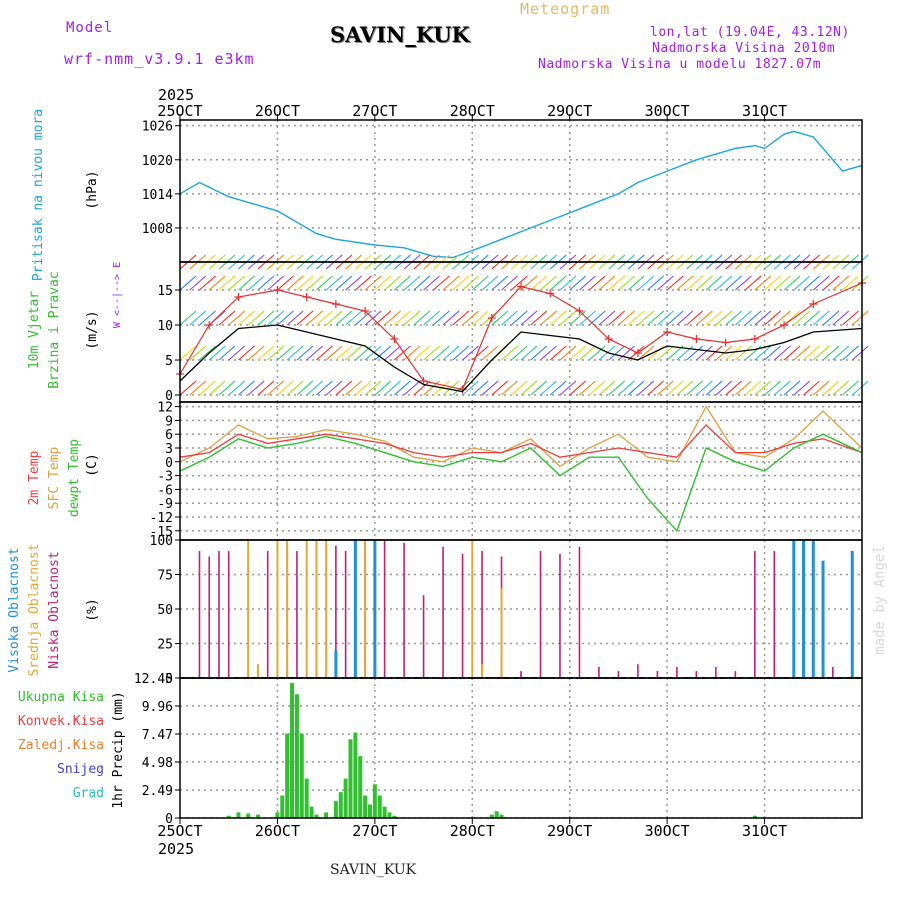 Image resolution: width=900 pixels, height=900 pixels. What do you see at coordinates (472, 609) in the screenshot?
I see `cloud-mid-bar` at bounding box center [472, 609].